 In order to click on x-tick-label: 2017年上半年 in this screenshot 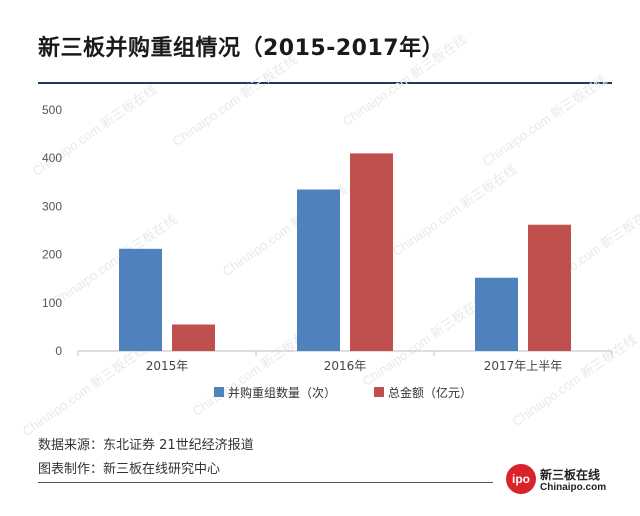, I will do `click(523, 366)`.